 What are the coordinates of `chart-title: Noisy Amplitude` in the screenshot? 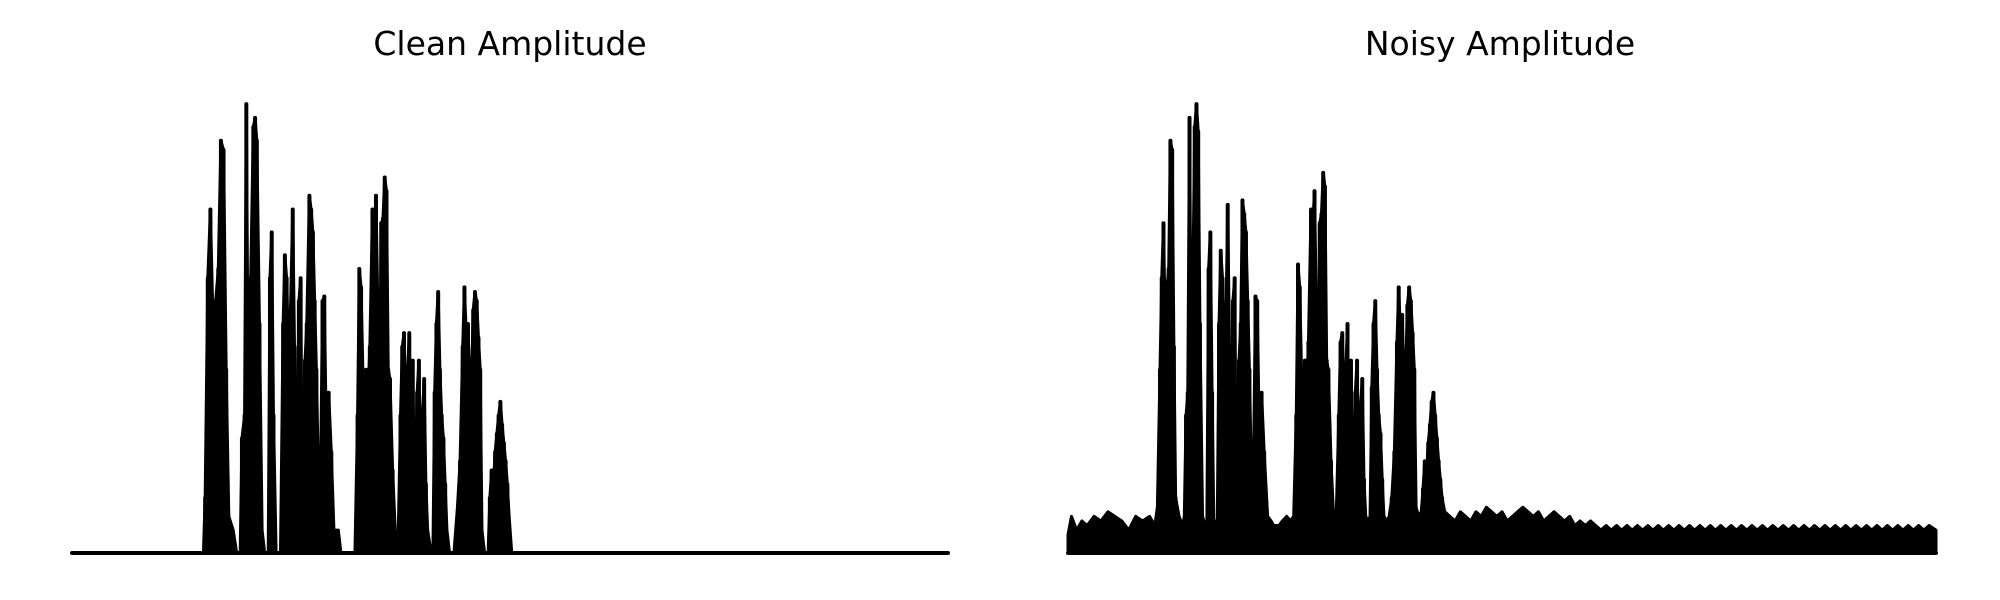 It's located at (1500, 43).